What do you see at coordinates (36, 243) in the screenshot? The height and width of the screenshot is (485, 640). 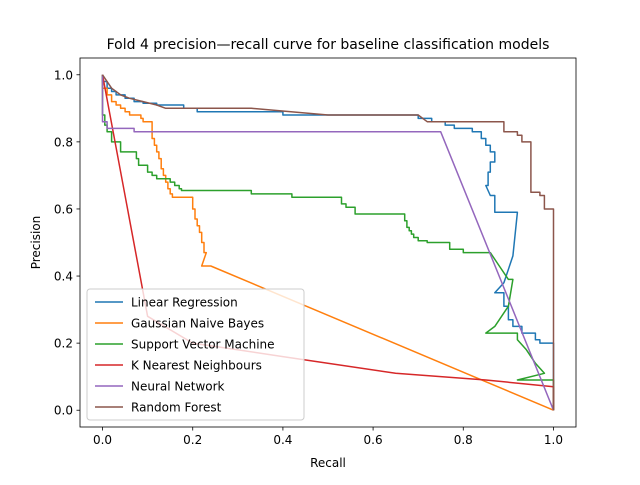 I see `y-axis-label: Precision` at bounding box center [36, 243].